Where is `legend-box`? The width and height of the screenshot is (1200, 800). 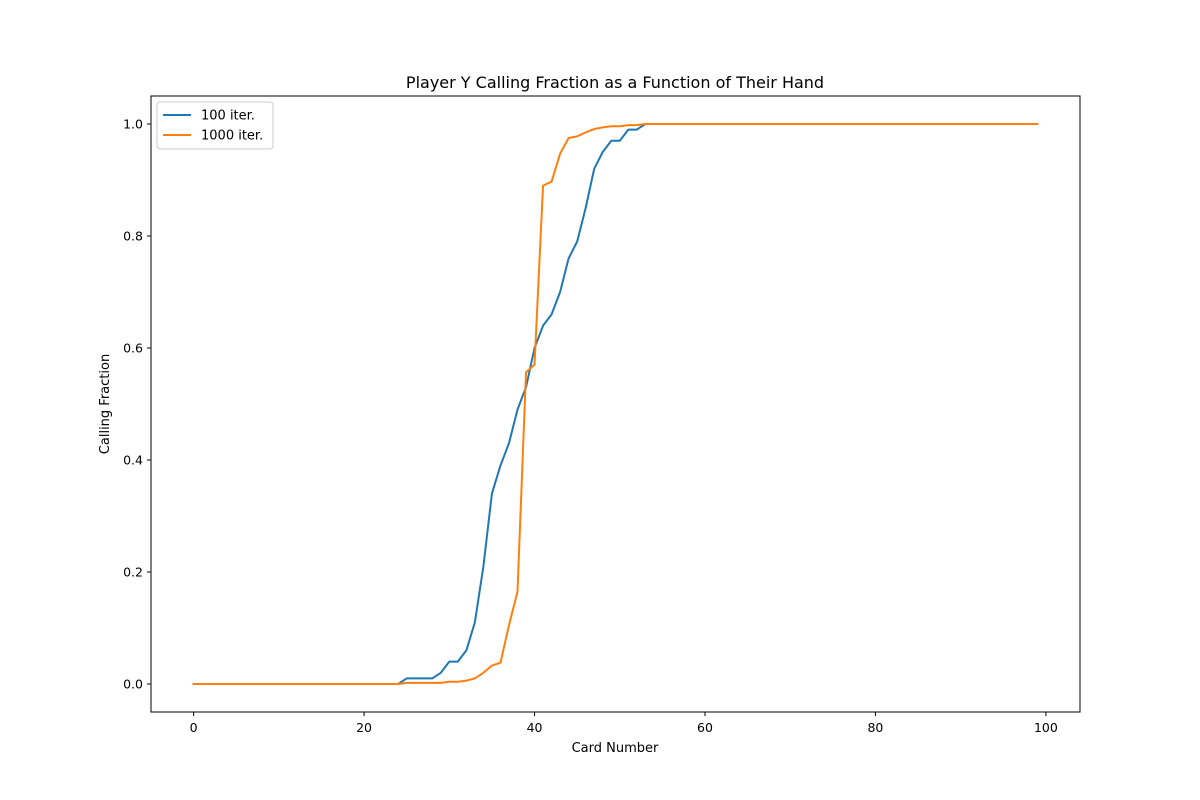
legend-box is located at coordinates (215, 125).